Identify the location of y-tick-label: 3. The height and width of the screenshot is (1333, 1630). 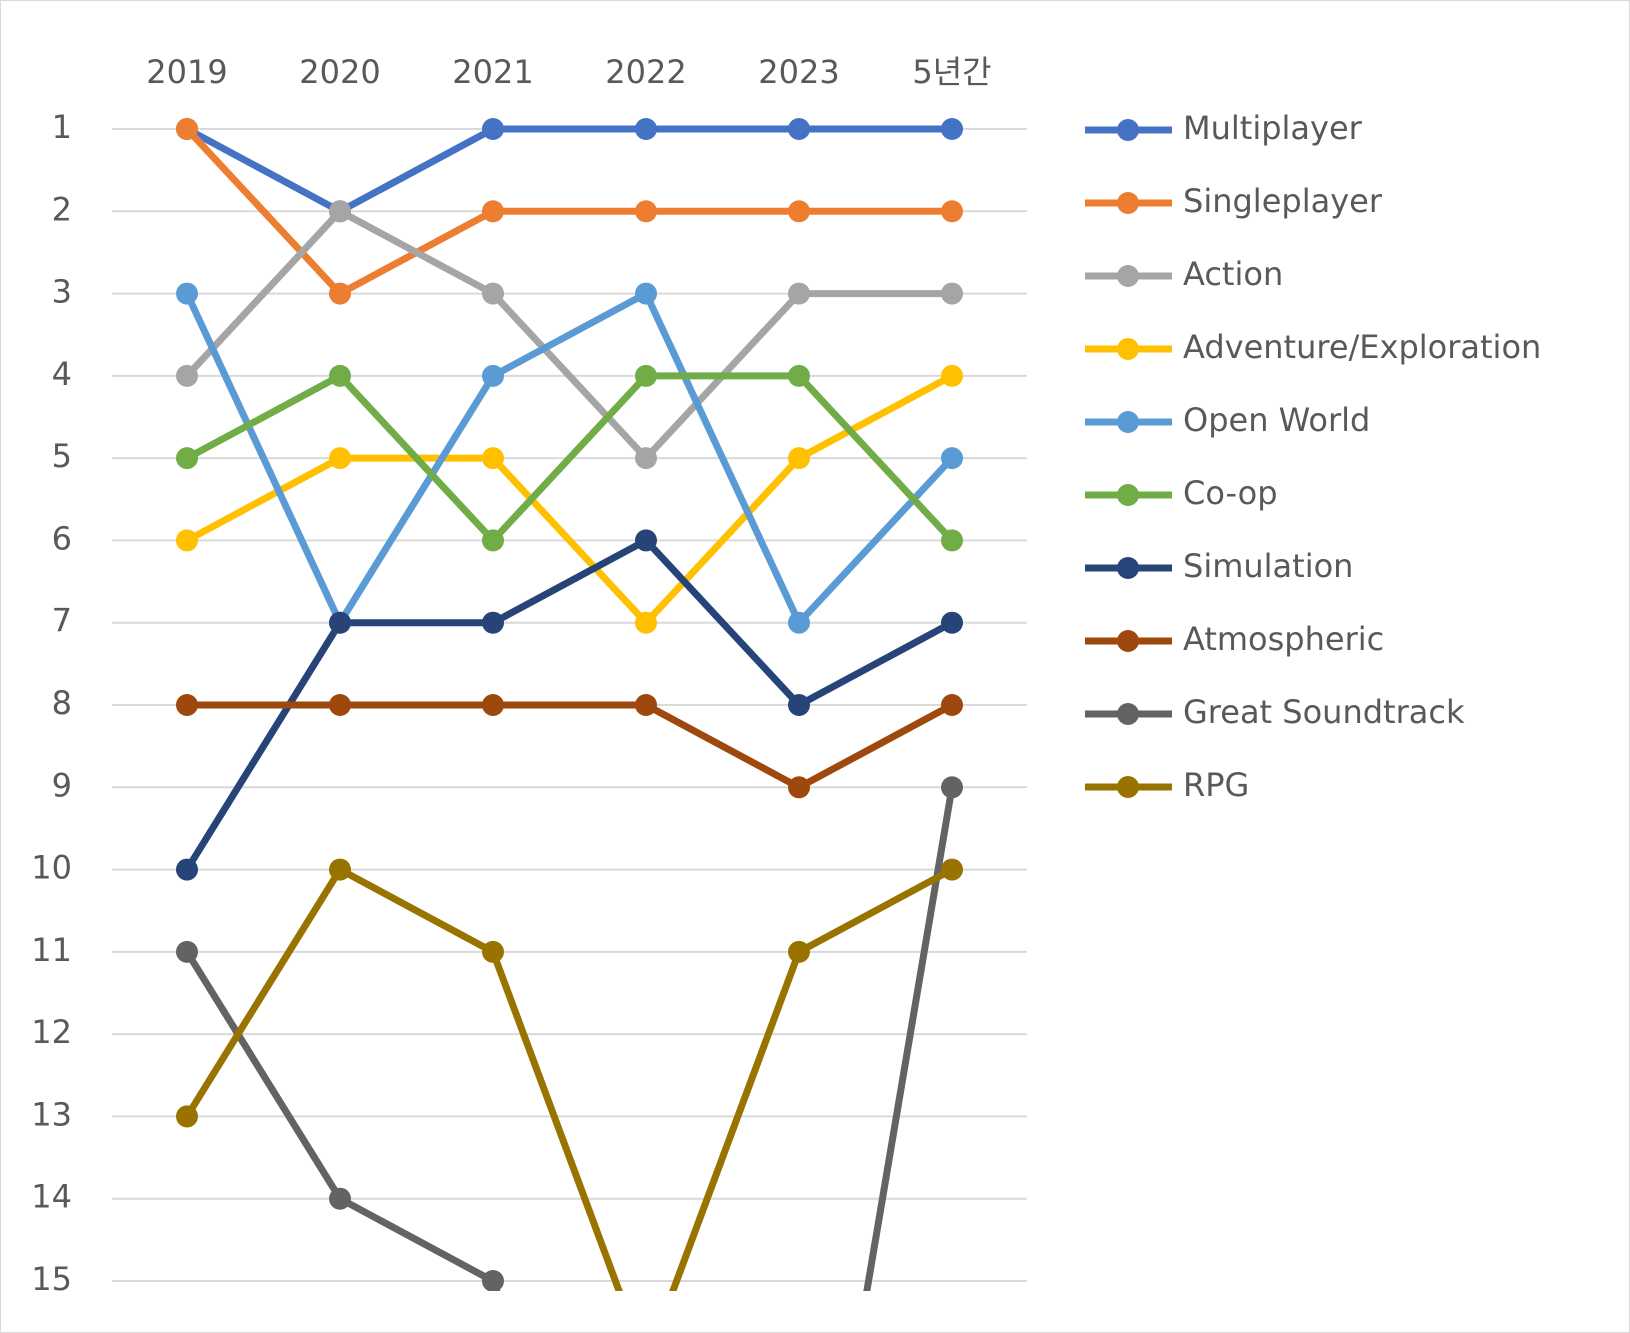
(62, 292).